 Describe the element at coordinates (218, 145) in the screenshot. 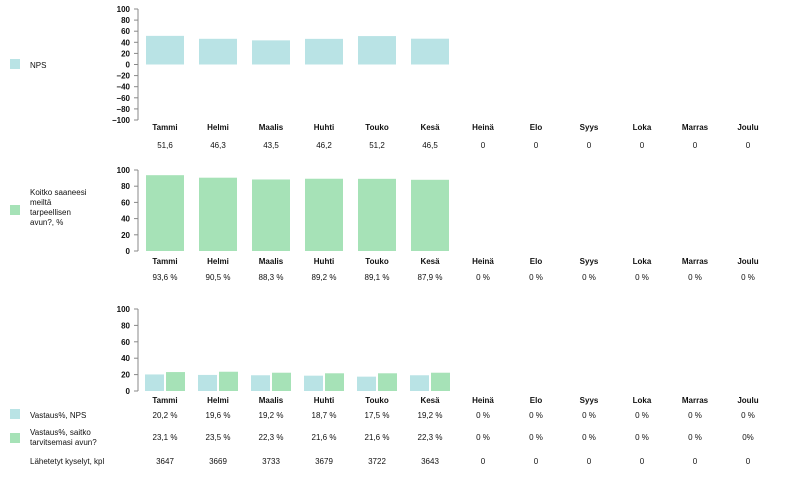

I see `nps-value-label: 46,3` at that location.